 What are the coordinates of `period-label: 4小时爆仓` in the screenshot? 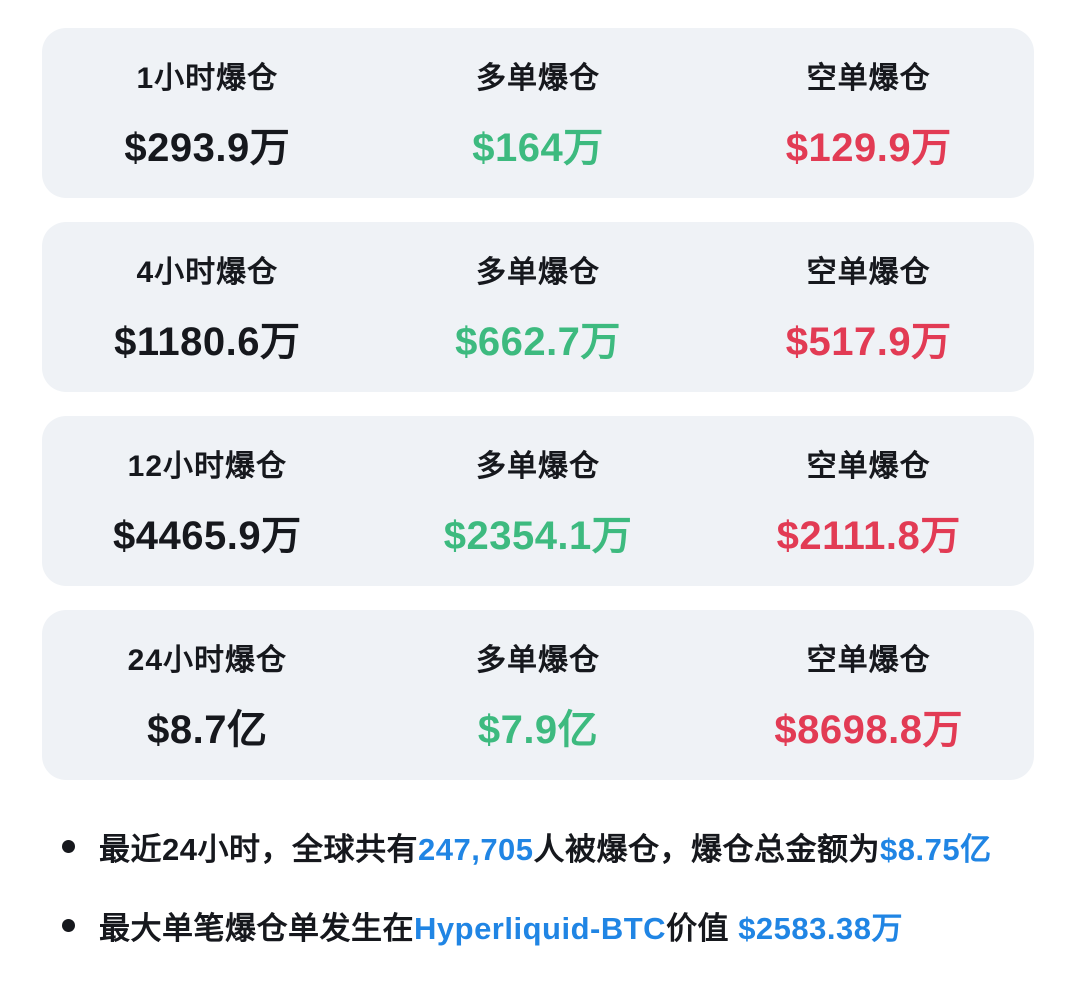 It's located at (207, 272).